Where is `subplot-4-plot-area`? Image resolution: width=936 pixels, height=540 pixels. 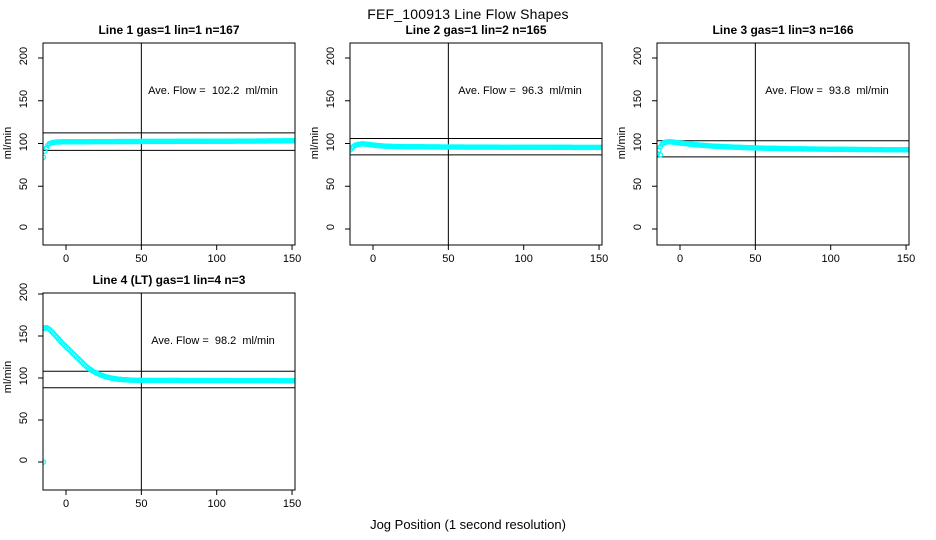
subplot-4-plot-area is located at coordinates (167, 393).